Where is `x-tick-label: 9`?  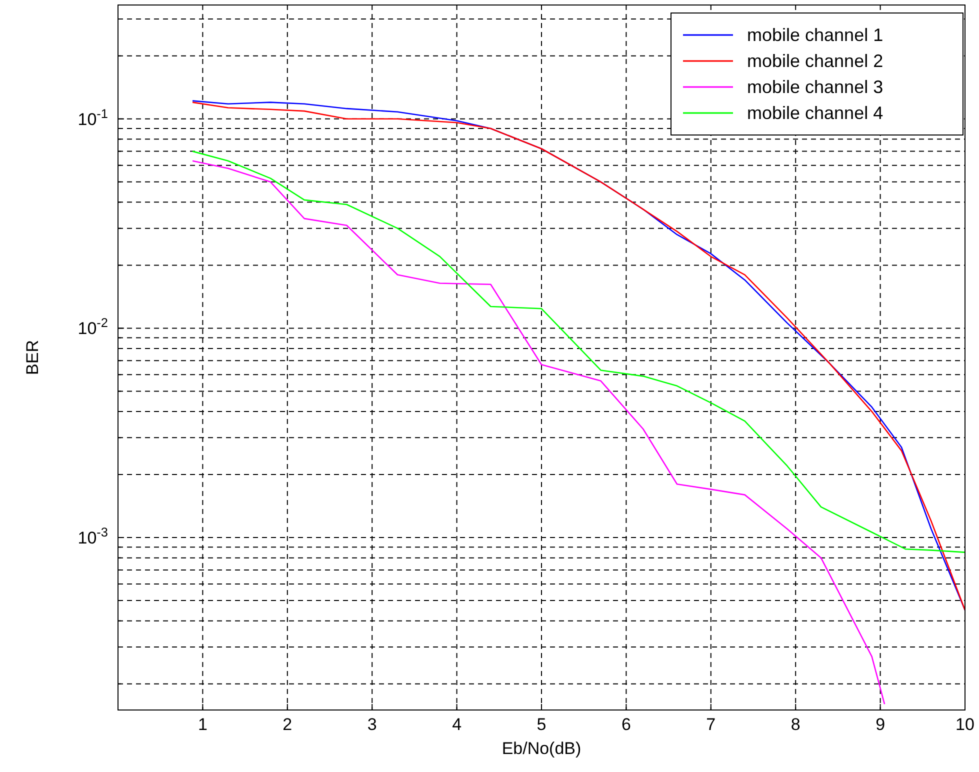 x-tick-label: 9 is located at coordinates (881, 724).